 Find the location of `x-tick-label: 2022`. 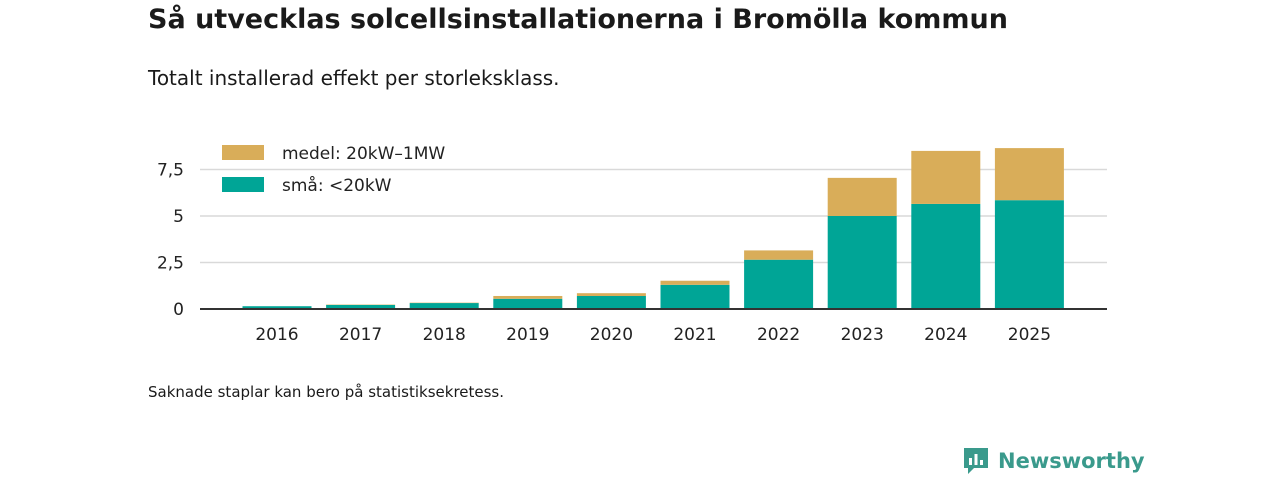

x-tick-label: 2022 is located at coordinates (778, 335).